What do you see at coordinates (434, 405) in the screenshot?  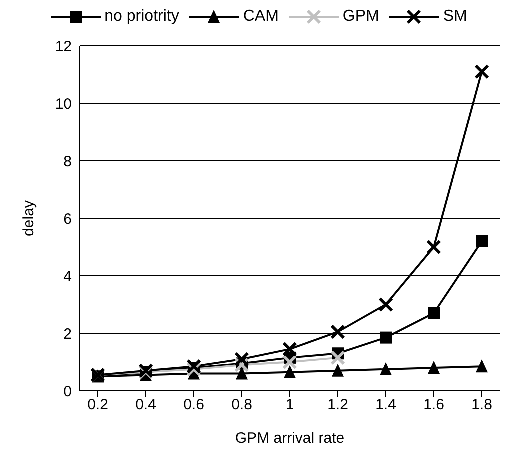 I see `x-tick-label: 1.6` at bounding box center [434, 405].